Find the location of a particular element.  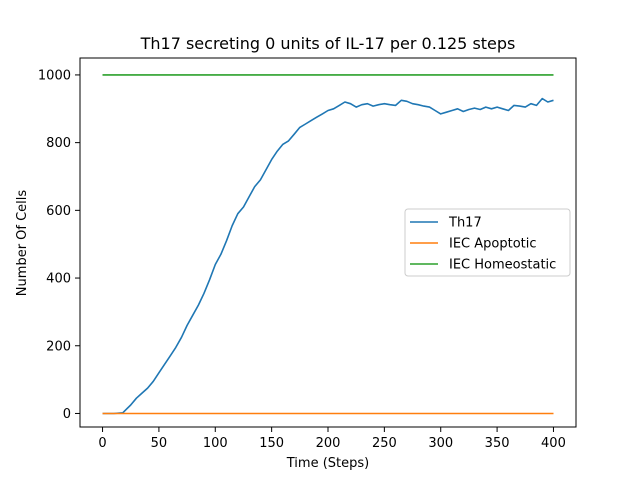

y-tick-label: 400 is located at coordinates (58, 279).